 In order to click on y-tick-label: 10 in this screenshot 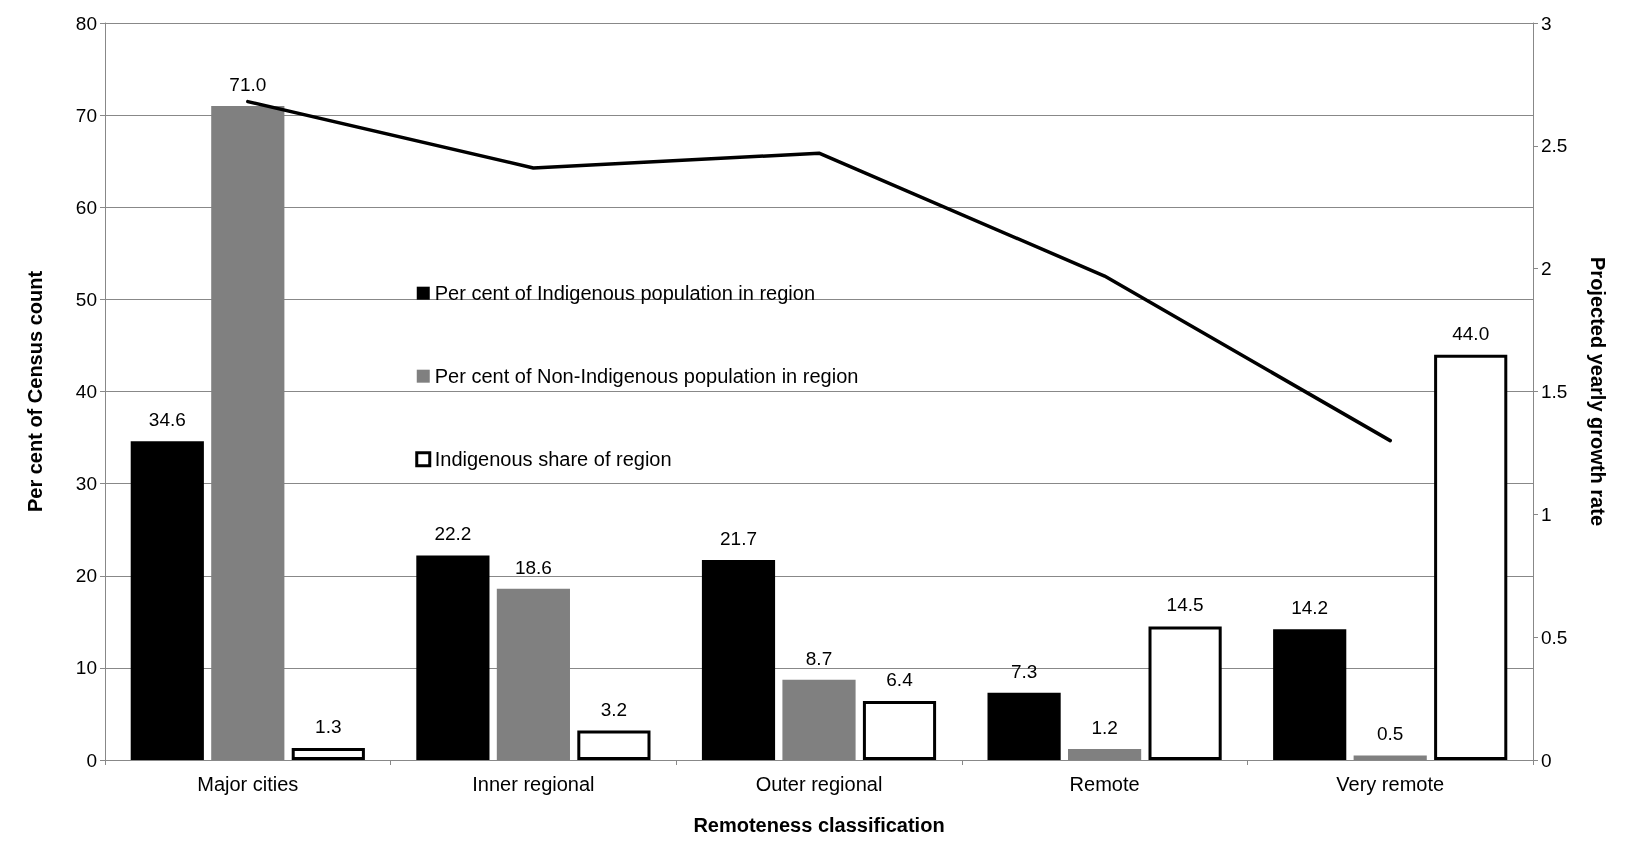, I will do `click(86, 668)`.